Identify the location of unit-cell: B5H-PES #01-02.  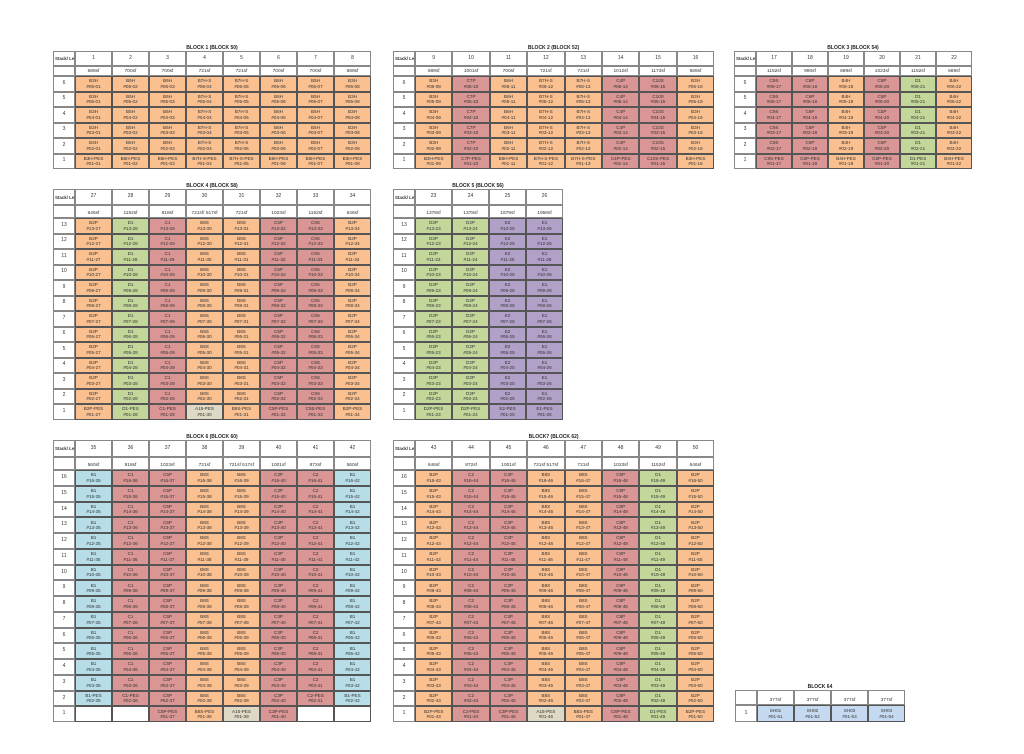
(130, 161).